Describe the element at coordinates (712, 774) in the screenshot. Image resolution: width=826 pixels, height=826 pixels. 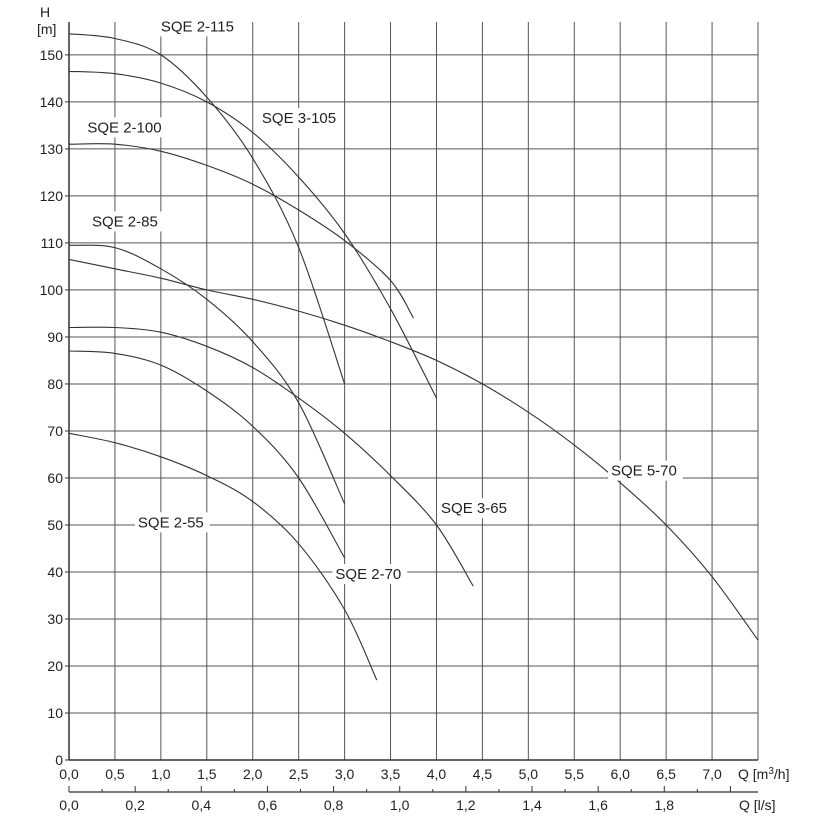
I see `x-tick-label-m3h: 7,0` at that location.